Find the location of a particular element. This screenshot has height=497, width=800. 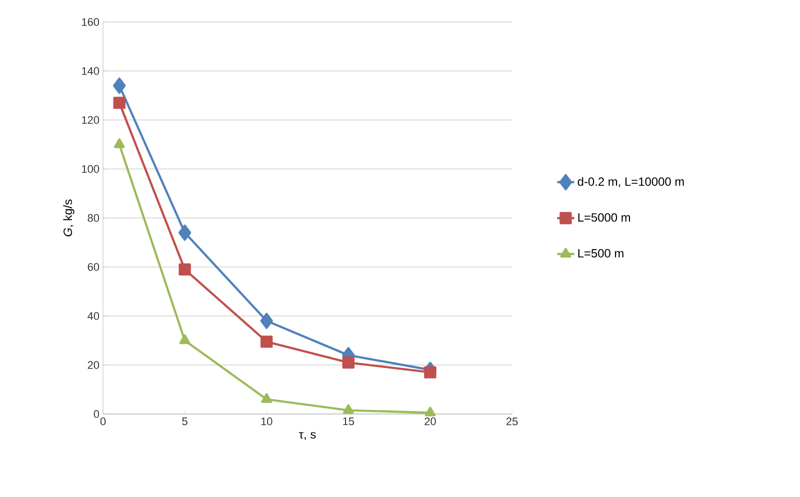

y-tick-label: 20 is located at coordinates (94, 365).